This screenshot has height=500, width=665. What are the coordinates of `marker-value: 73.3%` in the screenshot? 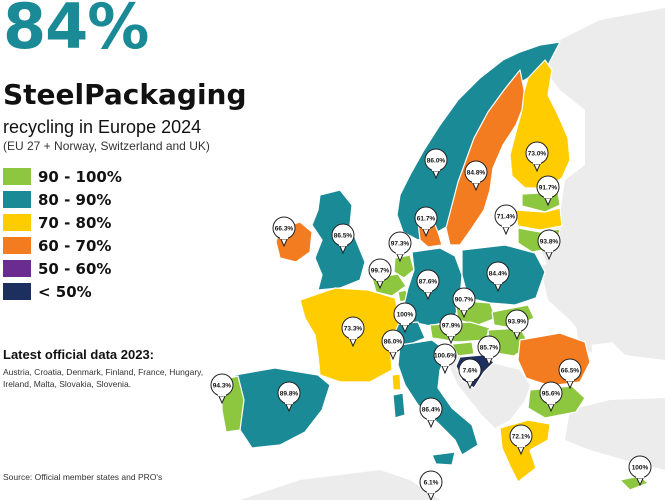 It's located at (353, 329).